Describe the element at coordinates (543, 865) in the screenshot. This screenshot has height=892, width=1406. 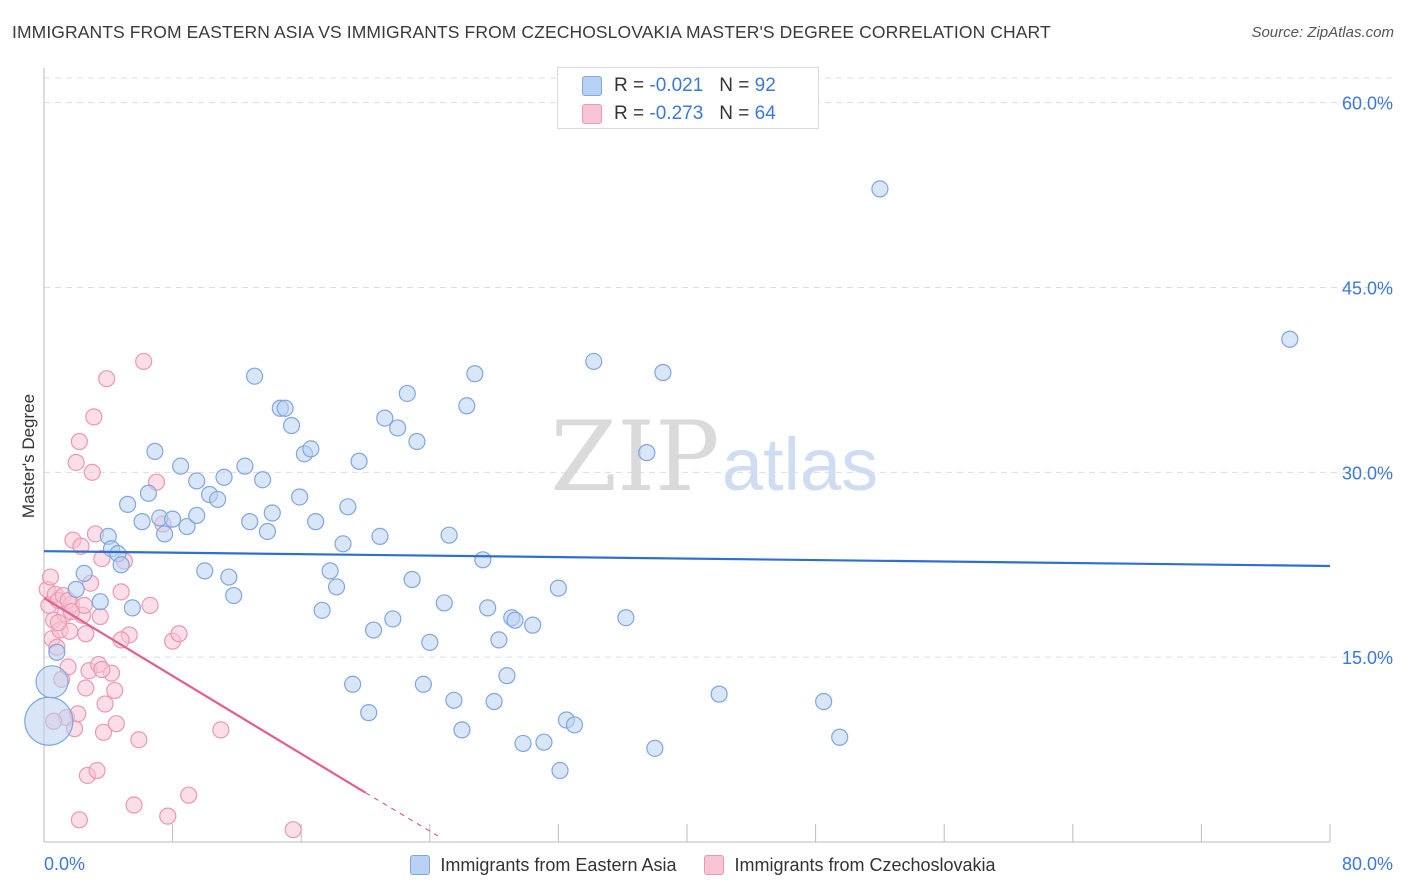
I see `legend-item-eastern-asia: Immigrants from Eastern Asia` at that location.